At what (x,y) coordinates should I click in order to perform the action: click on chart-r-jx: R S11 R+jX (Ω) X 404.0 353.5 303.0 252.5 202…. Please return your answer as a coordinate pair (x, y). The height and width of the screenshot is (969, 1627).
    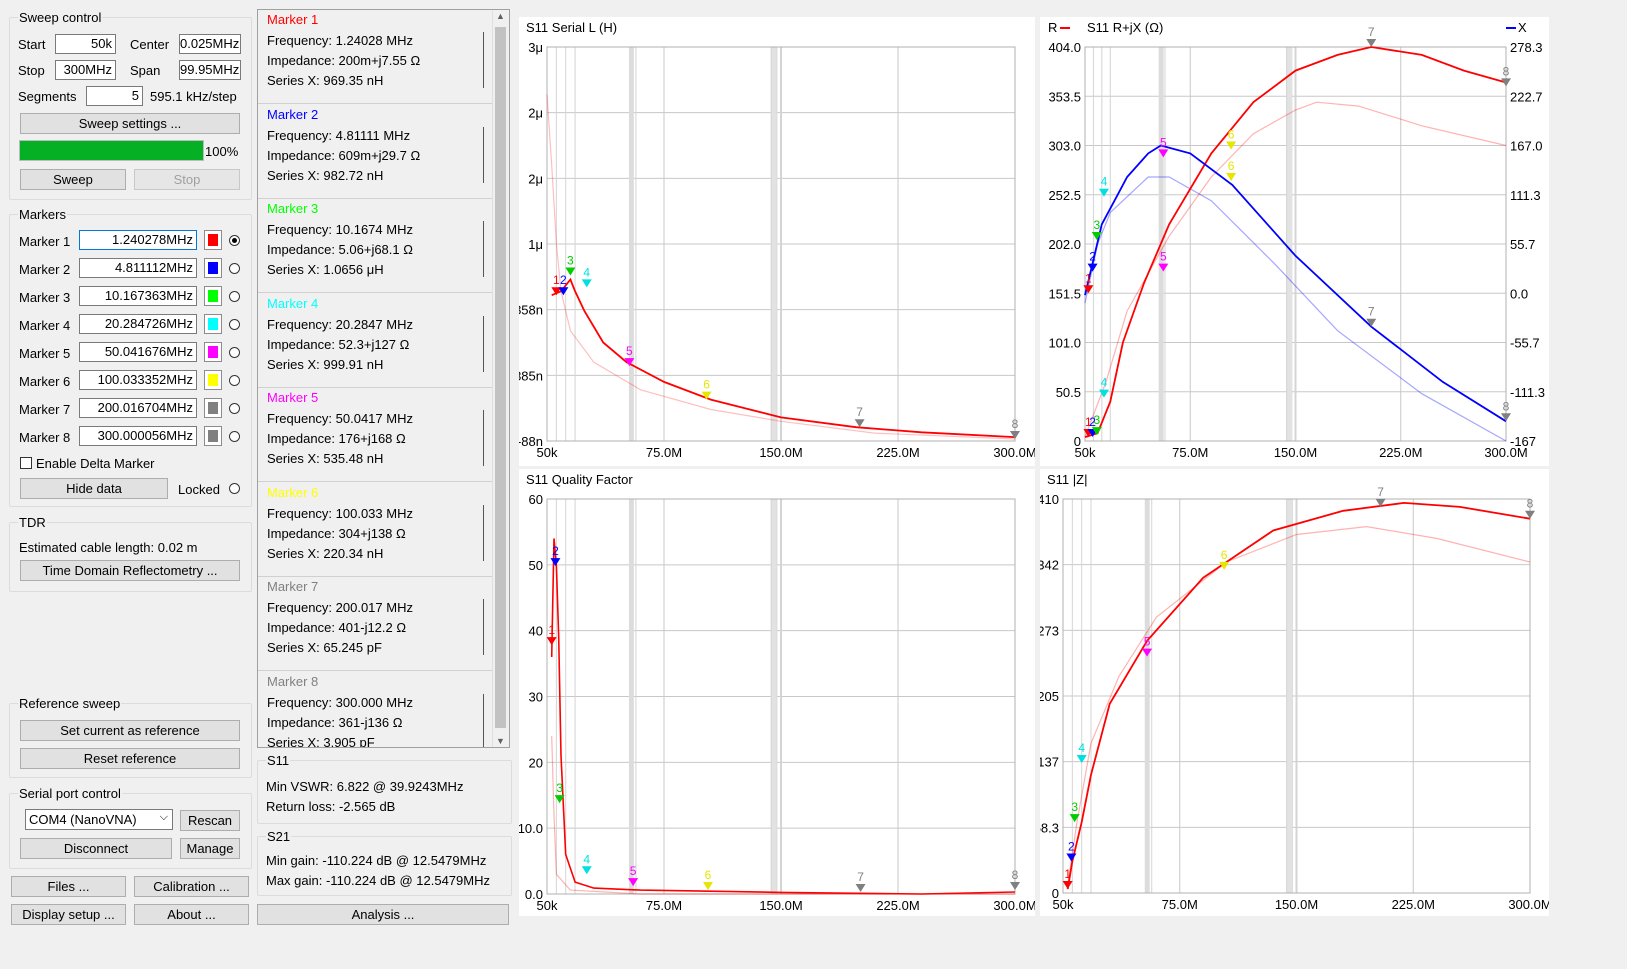
    Looking at the image, I should click on (1294, 241).